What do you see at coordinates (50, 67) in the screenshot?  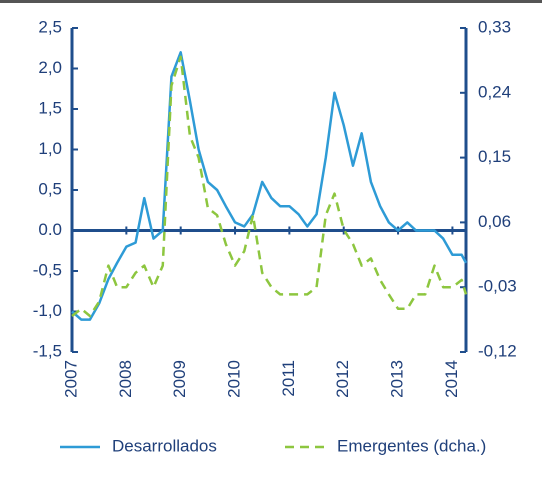 I see `y-tick-label: 2,0` at bounding box center [50, 67].